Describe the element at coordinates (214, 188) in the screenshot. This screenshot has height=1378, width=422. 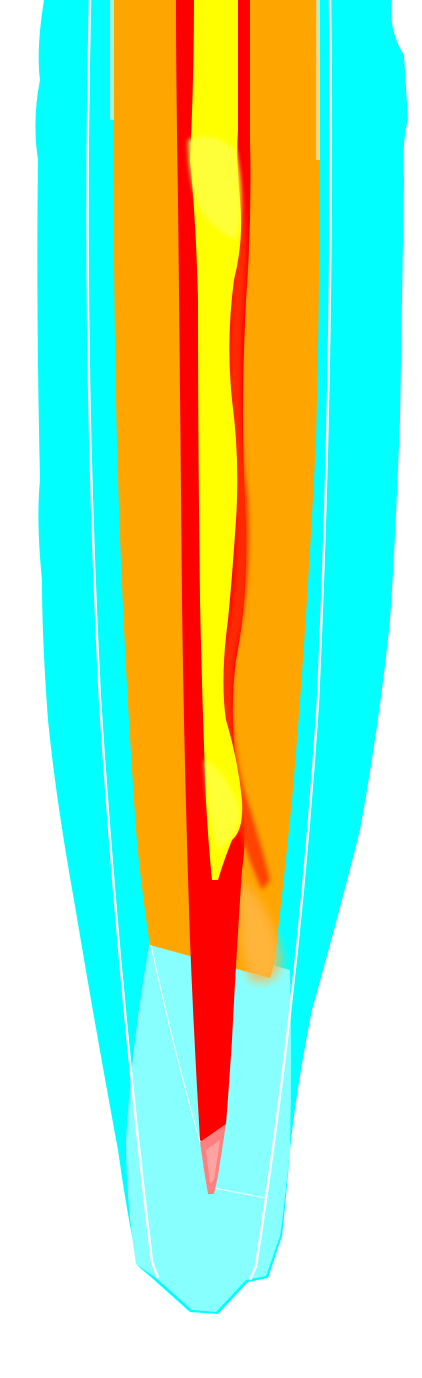
I see `yellow-soft-wave-top` at that location.